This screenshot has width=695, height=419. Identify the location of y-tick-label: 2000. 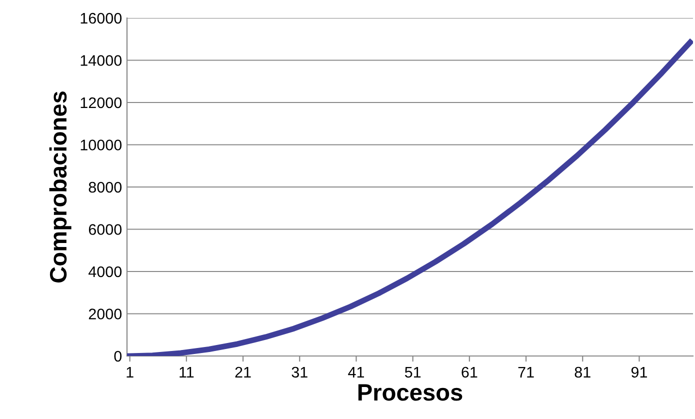
(105, 314).